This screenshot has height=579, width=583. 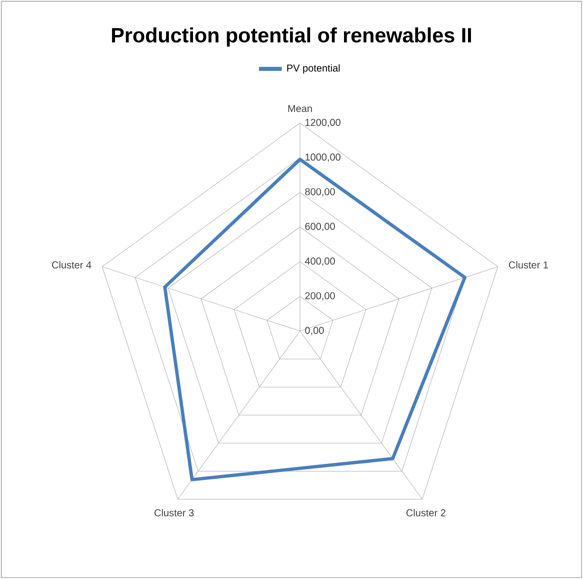 What do you see at coordinates (322, 158) in the screenshot?
I see `y-tick-label: 1000,00` at bounding box center [322, 158].